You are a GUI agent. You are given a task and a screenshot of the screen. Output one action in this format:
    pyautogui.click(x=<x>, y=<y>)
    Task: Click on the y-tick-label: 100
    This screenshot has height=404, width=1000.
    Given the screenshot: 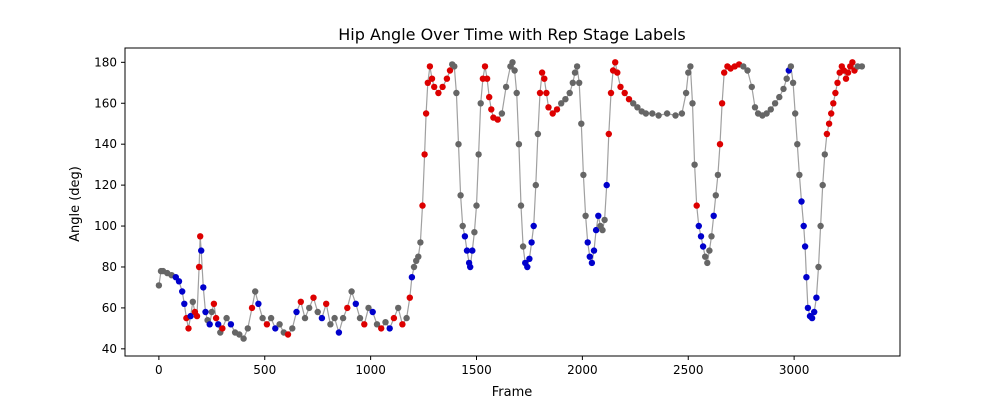 What is the action you would take?
    pyautogui.click(x=105, y=226)
    